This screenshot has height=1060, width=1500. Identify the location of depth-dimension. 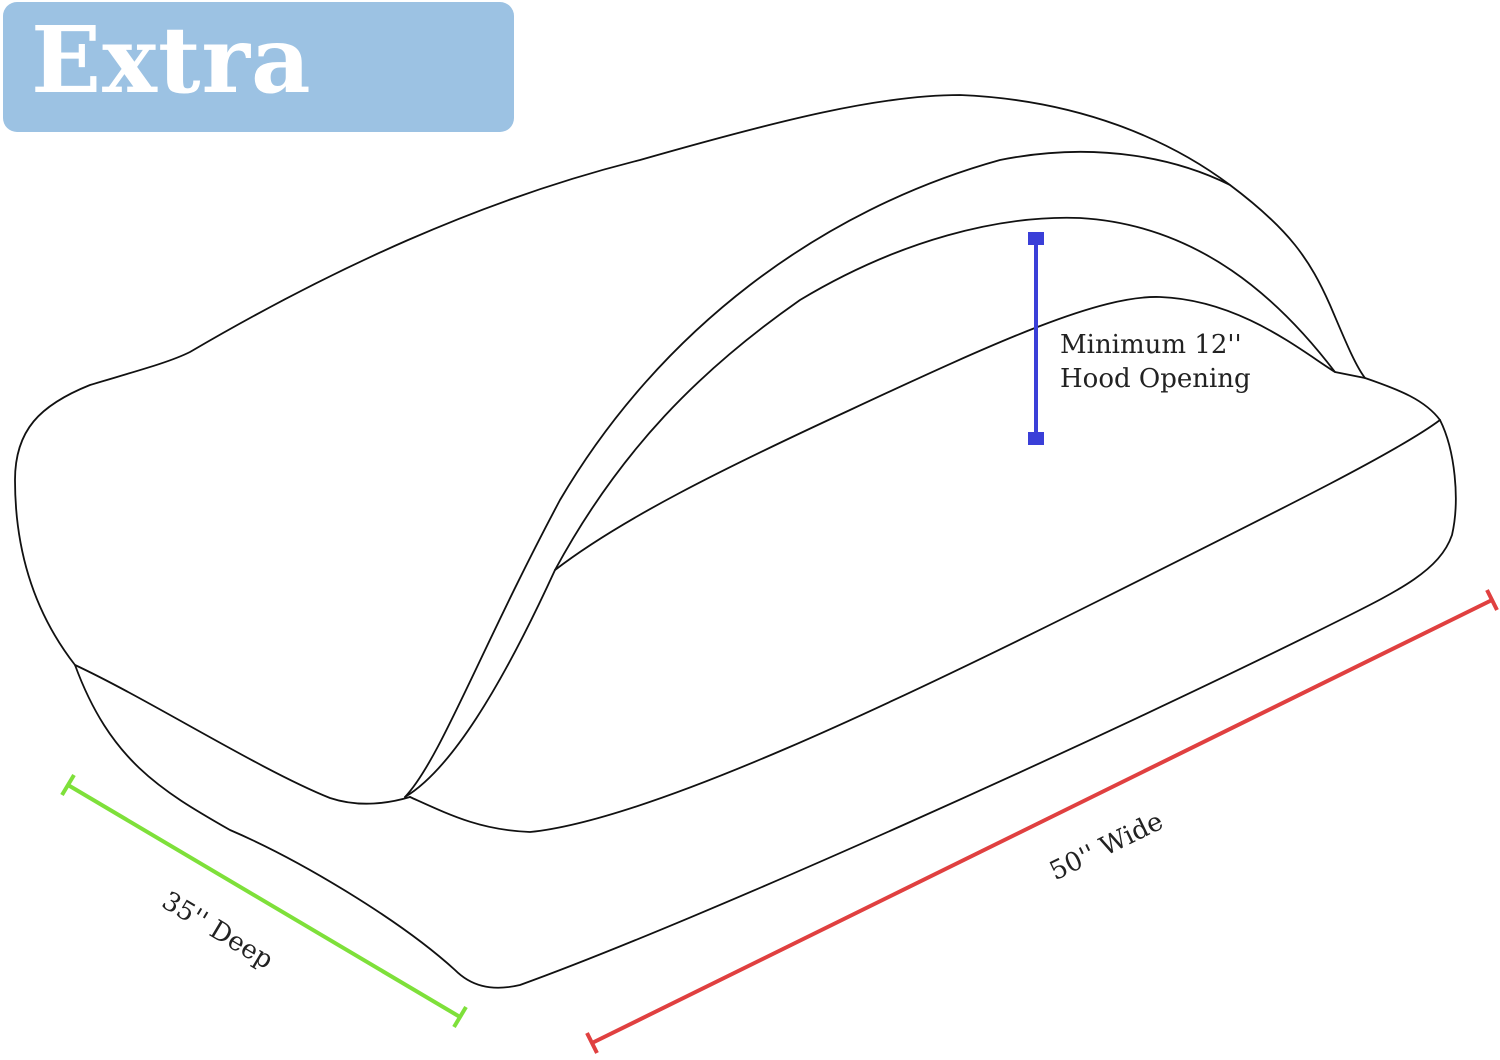
(264, 901).